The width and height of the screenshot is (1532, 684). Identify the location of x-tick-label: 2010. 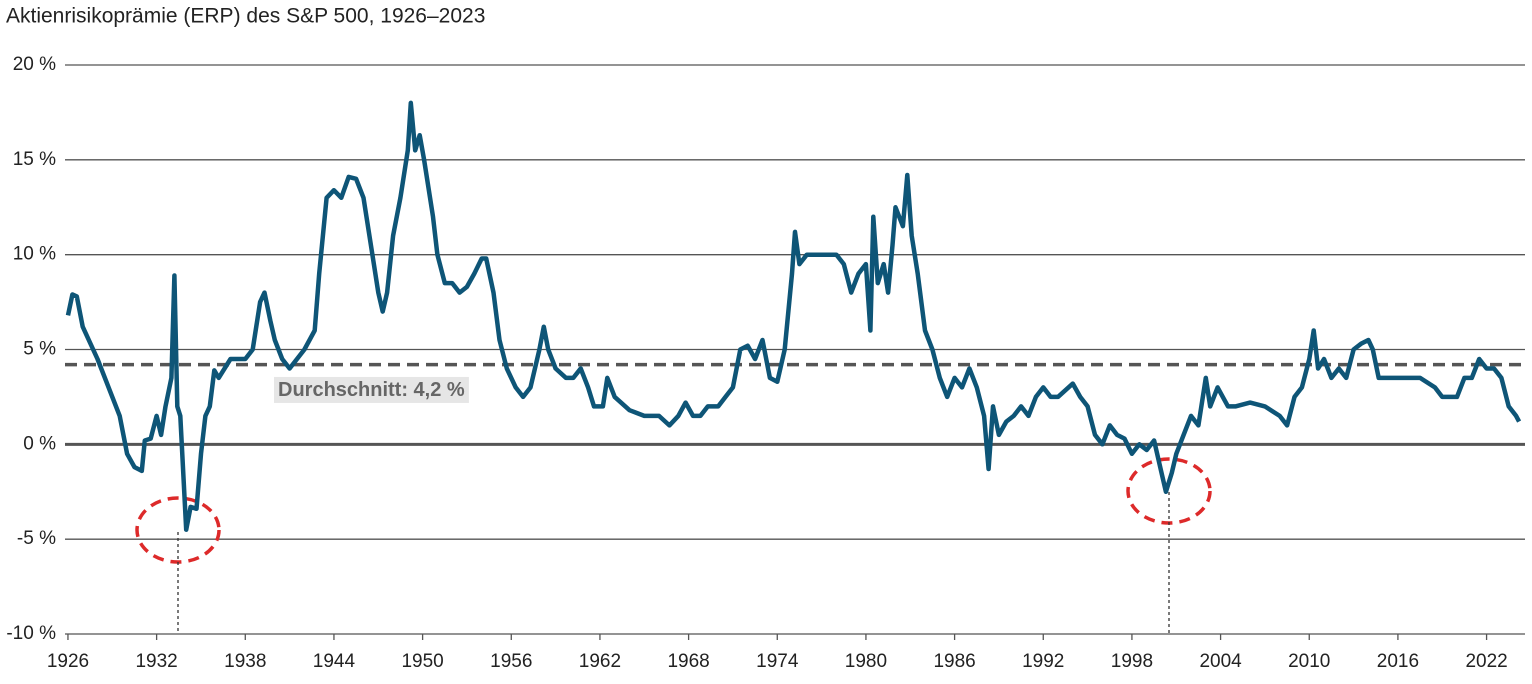
(1309, 661).